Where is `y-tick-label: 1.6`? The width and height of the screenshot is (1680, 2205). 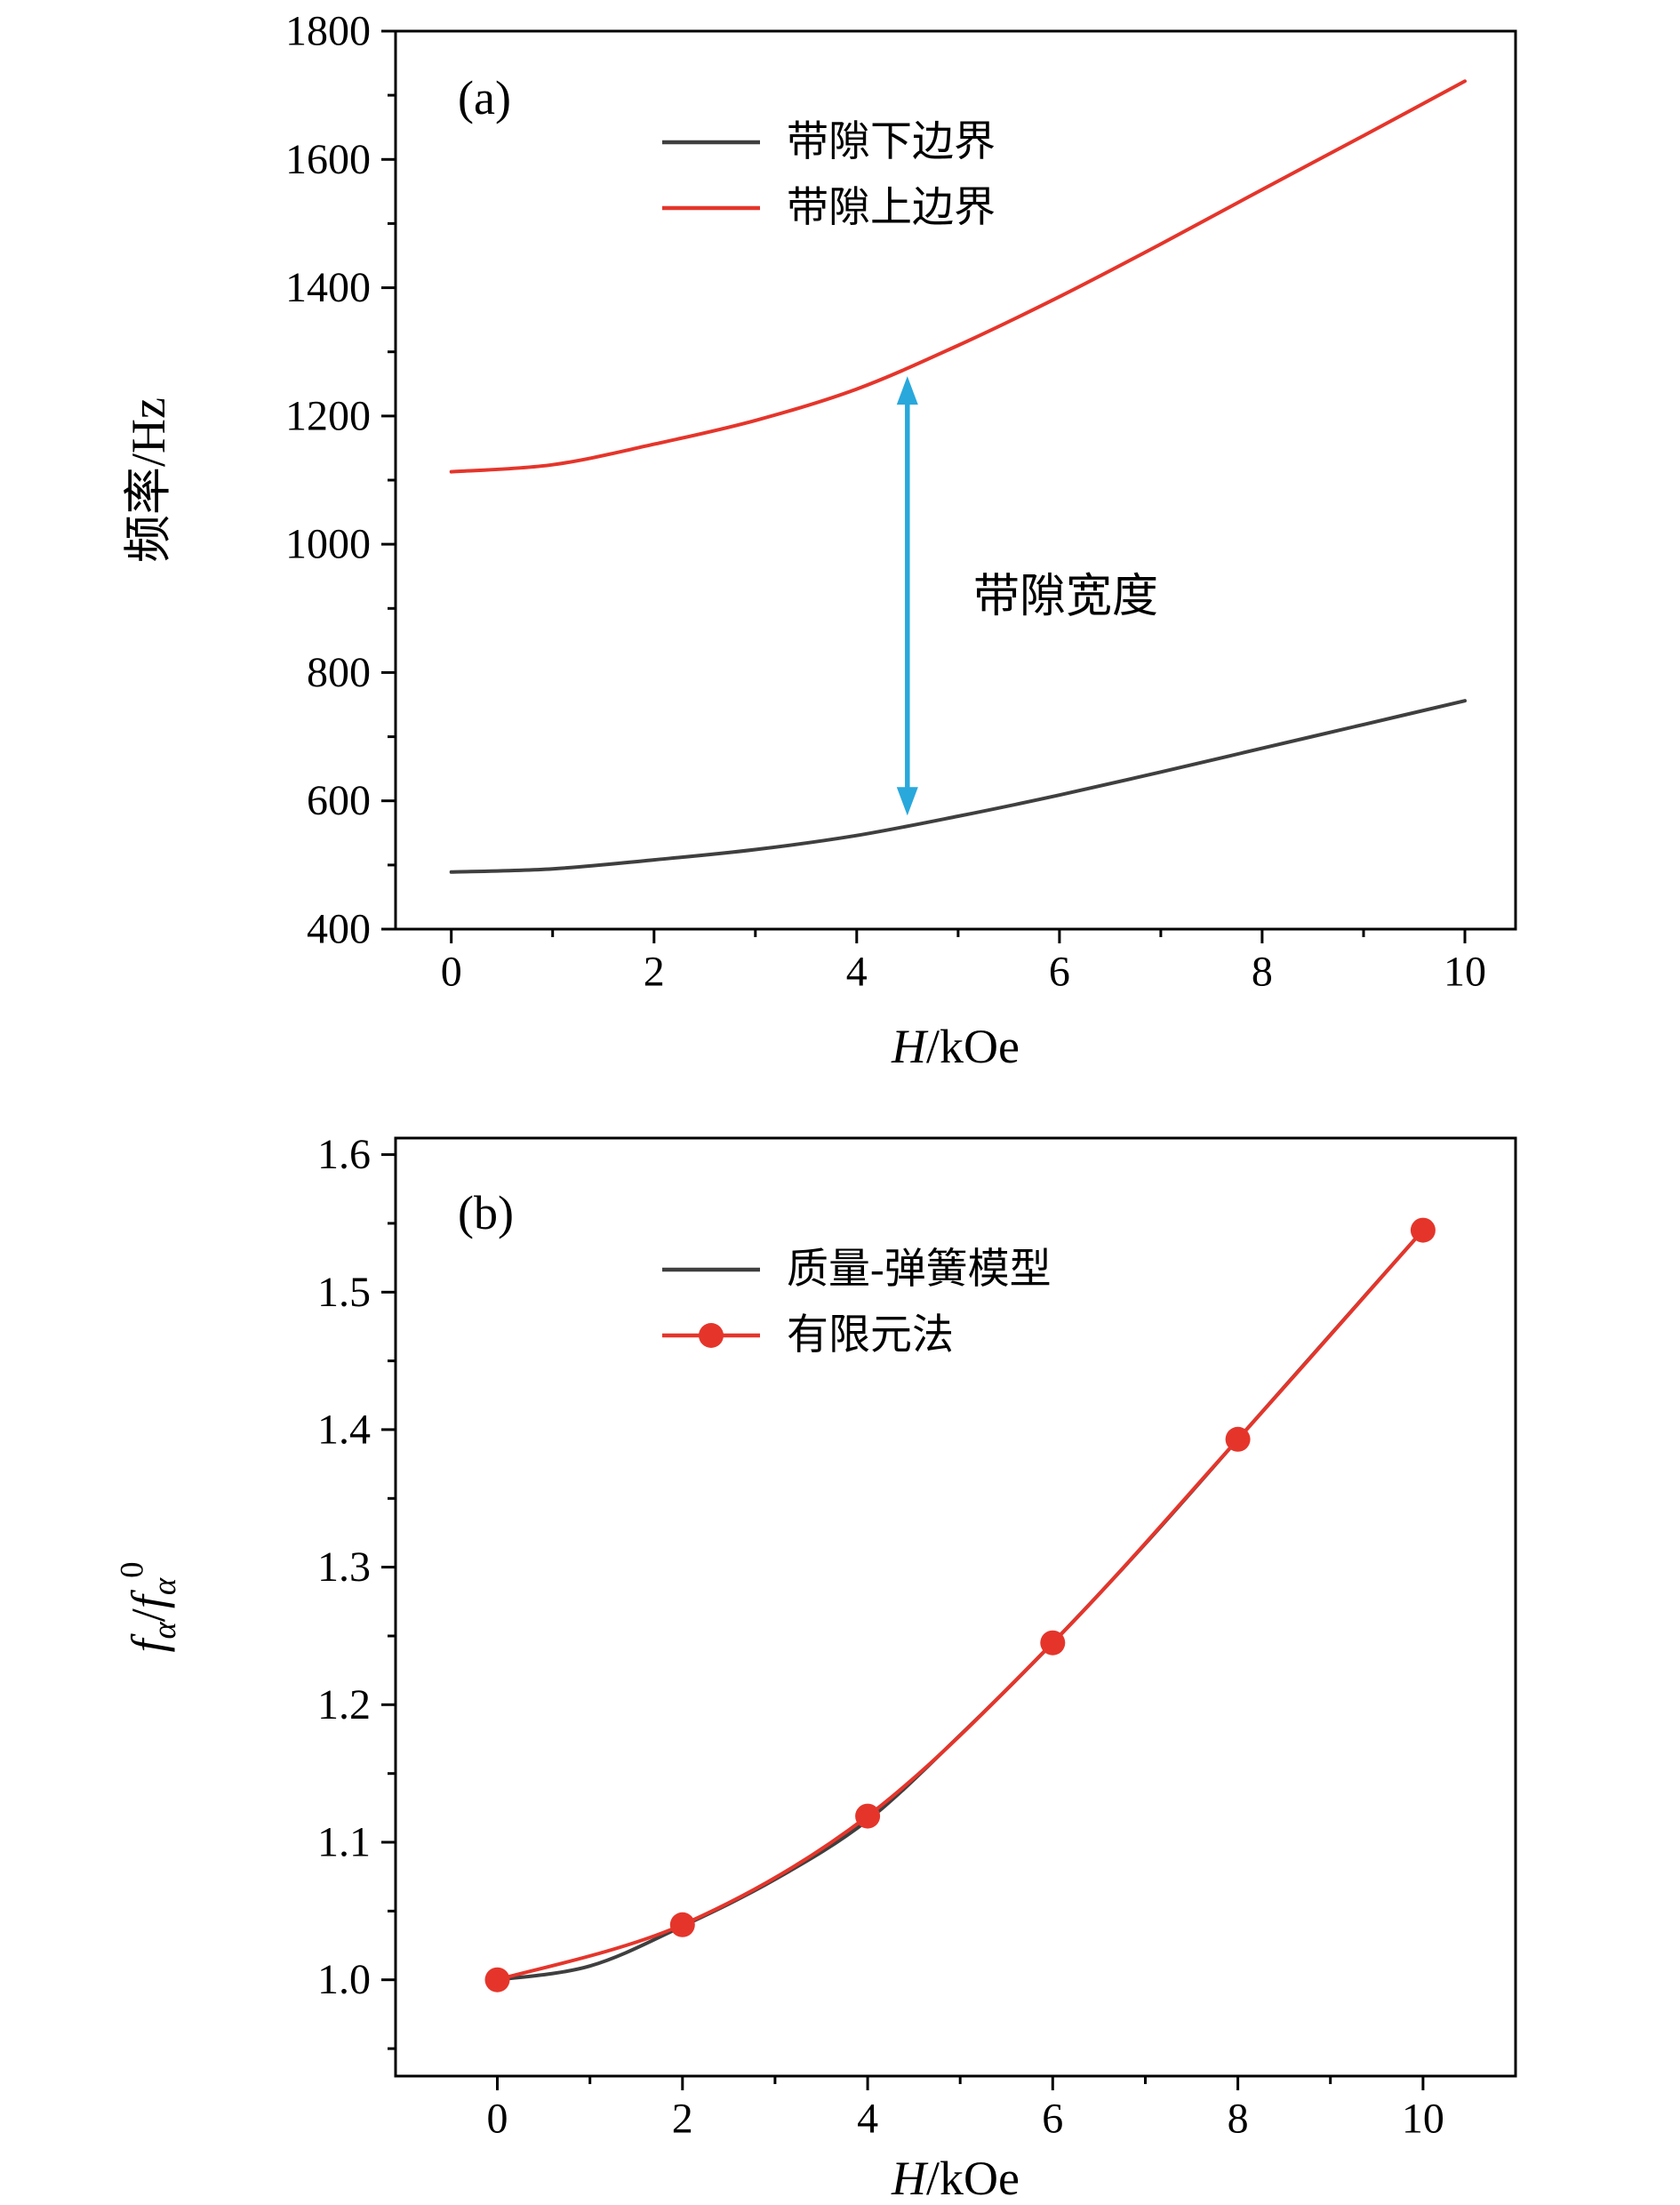
y-tick-label: 1.6 is located at coordinates (344, 1155).